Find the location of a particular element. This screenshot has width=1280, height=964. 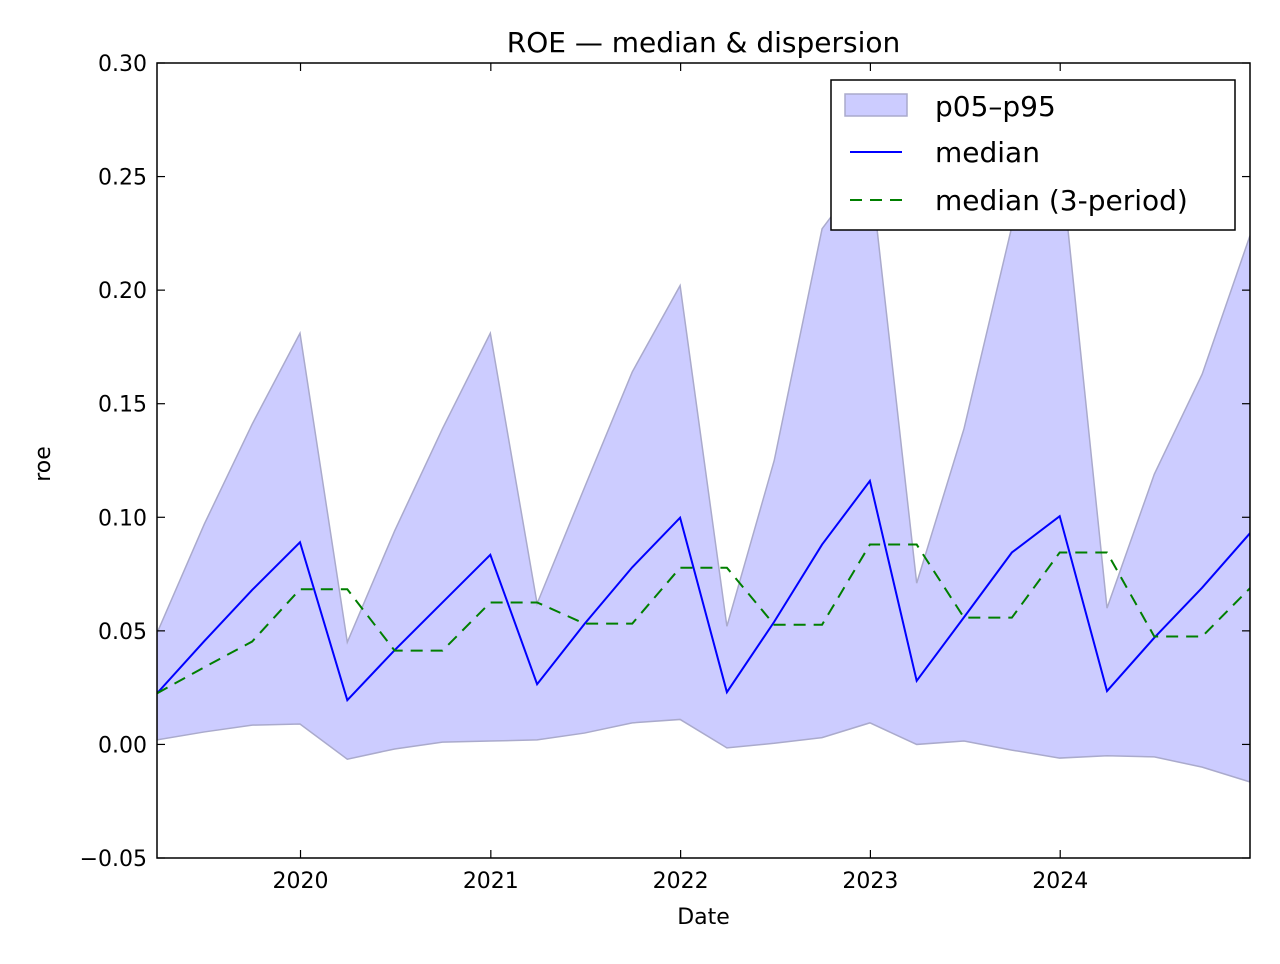

series-line-median-3-period is located at coordinates (703, 619).